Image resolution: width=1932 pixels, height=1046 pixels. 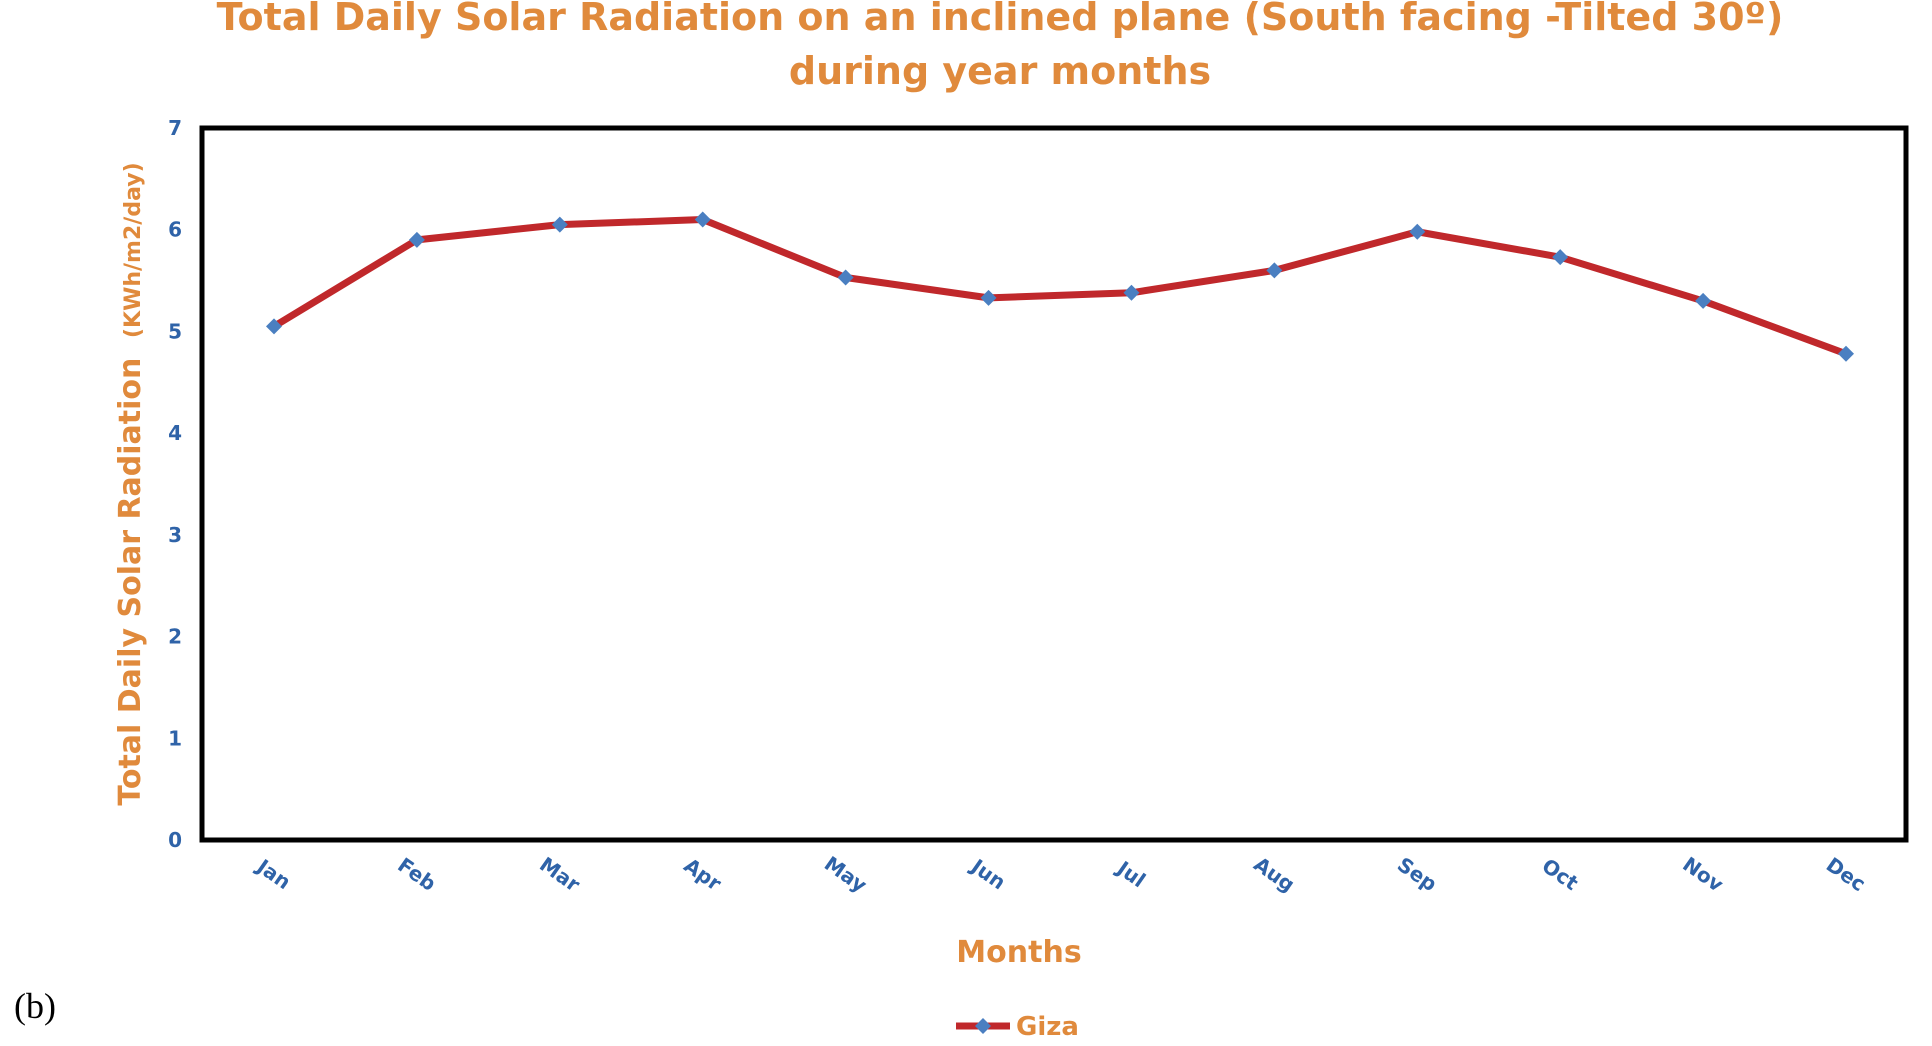 What do you see at coordinates (1018, 952) in the screenshot?
I see `x-axis-title: Months` at bounding box center [1018, 952].